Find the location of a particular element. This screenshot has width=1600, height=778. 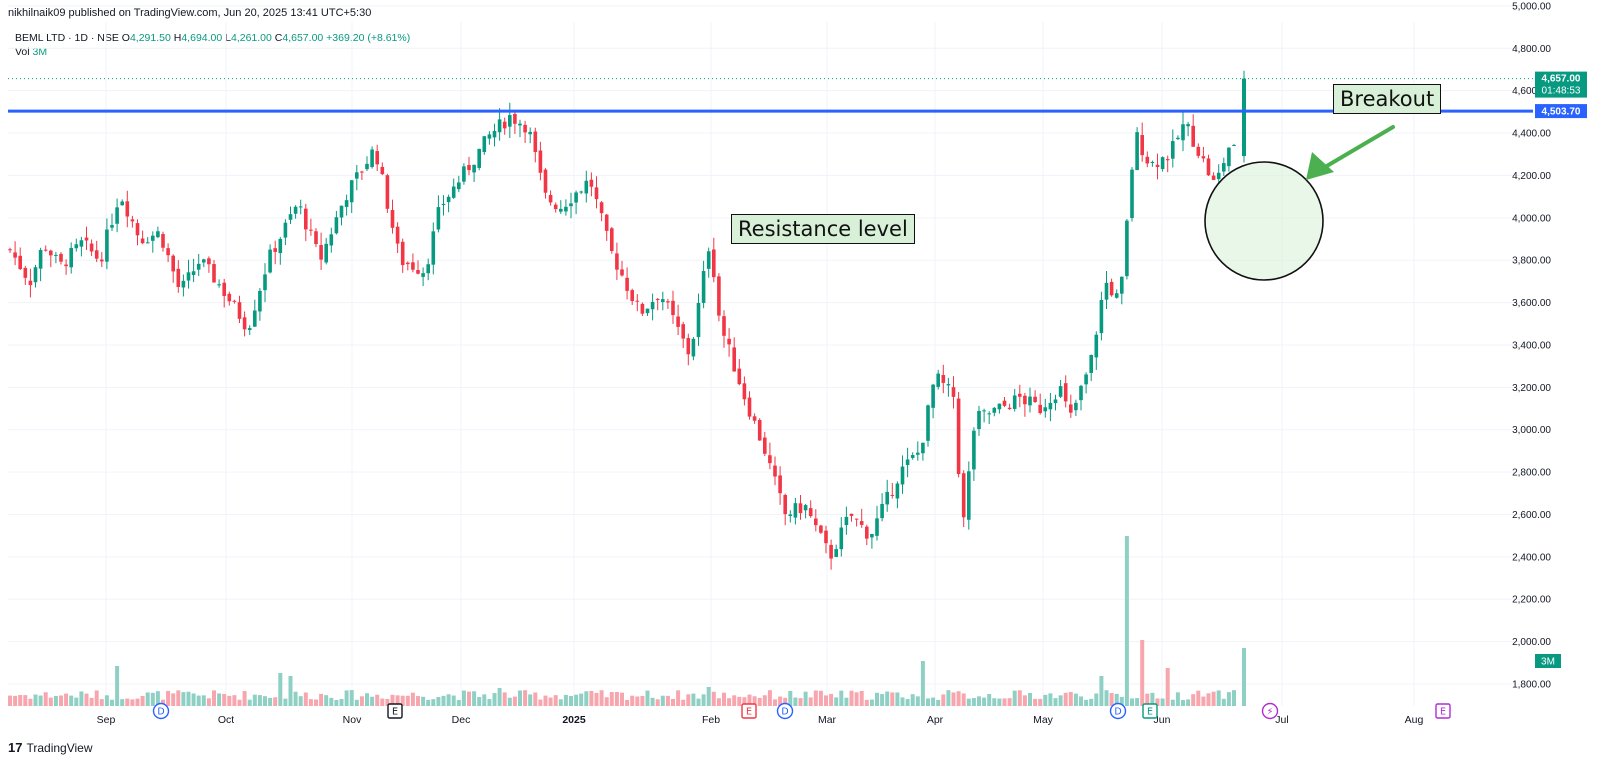

y-tick-label: 4,600.00 is located at coordinates (1531, 91).